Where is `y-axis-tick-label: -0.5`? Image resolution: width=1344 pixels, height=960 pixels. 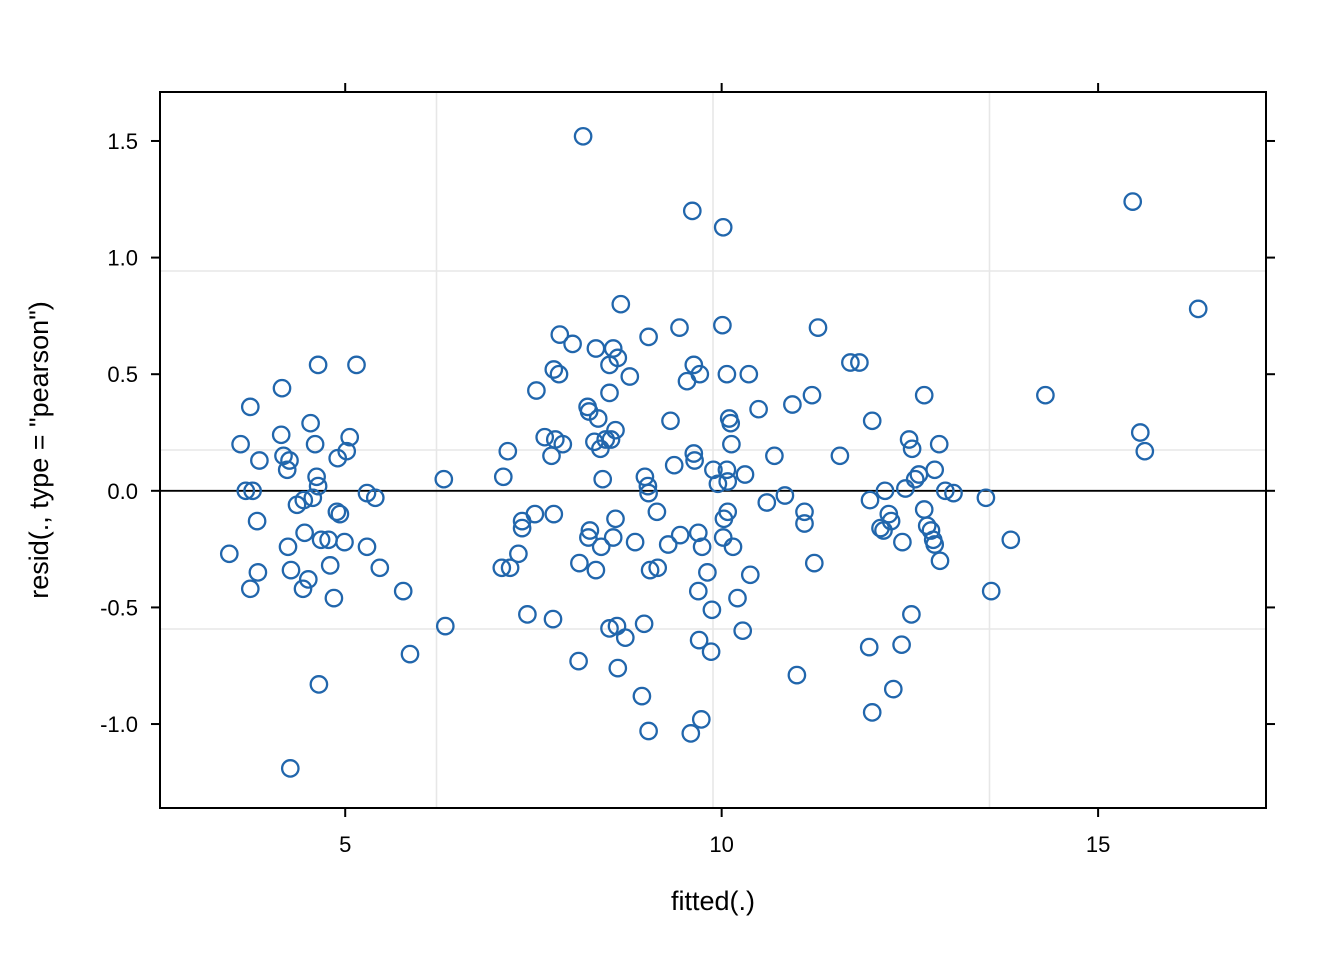
y-axis-tick-label: -0.5 is located at coordinates (119, 607).